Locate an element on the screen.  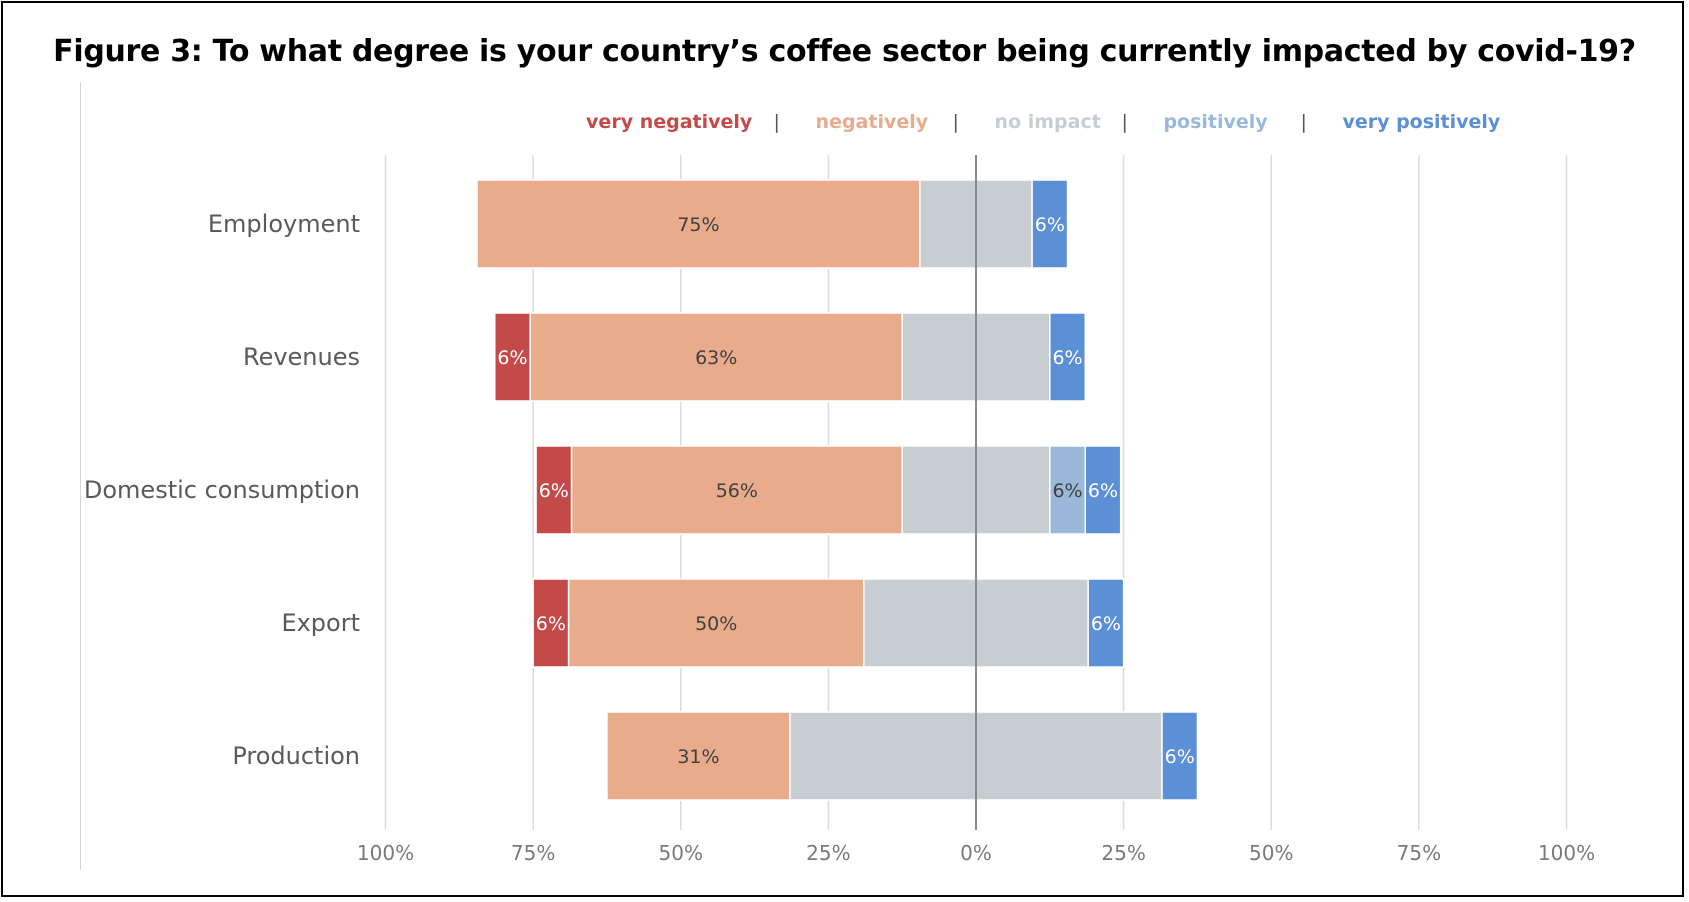
bar-domestic-consumption-positively is located at coordinates (1067, 490).